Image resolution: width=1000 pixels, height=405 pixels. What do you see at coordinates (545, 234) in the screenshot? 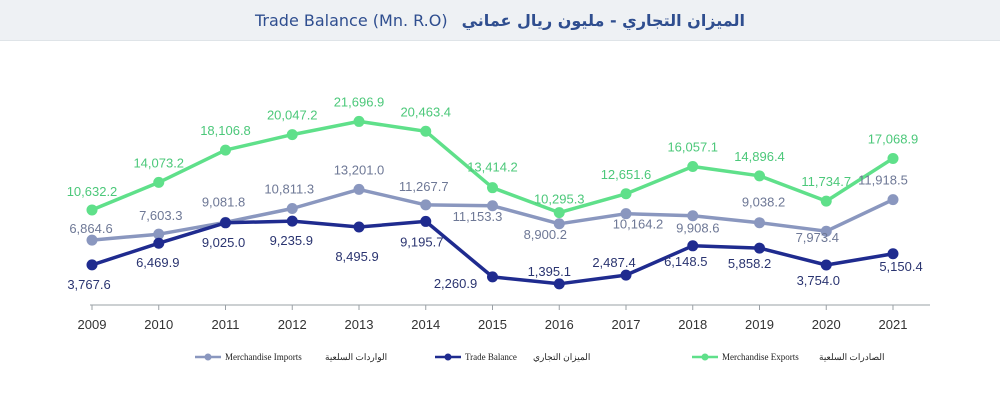
I see `imports-data-label: 8,900.2` at bounding box center [545, 234].